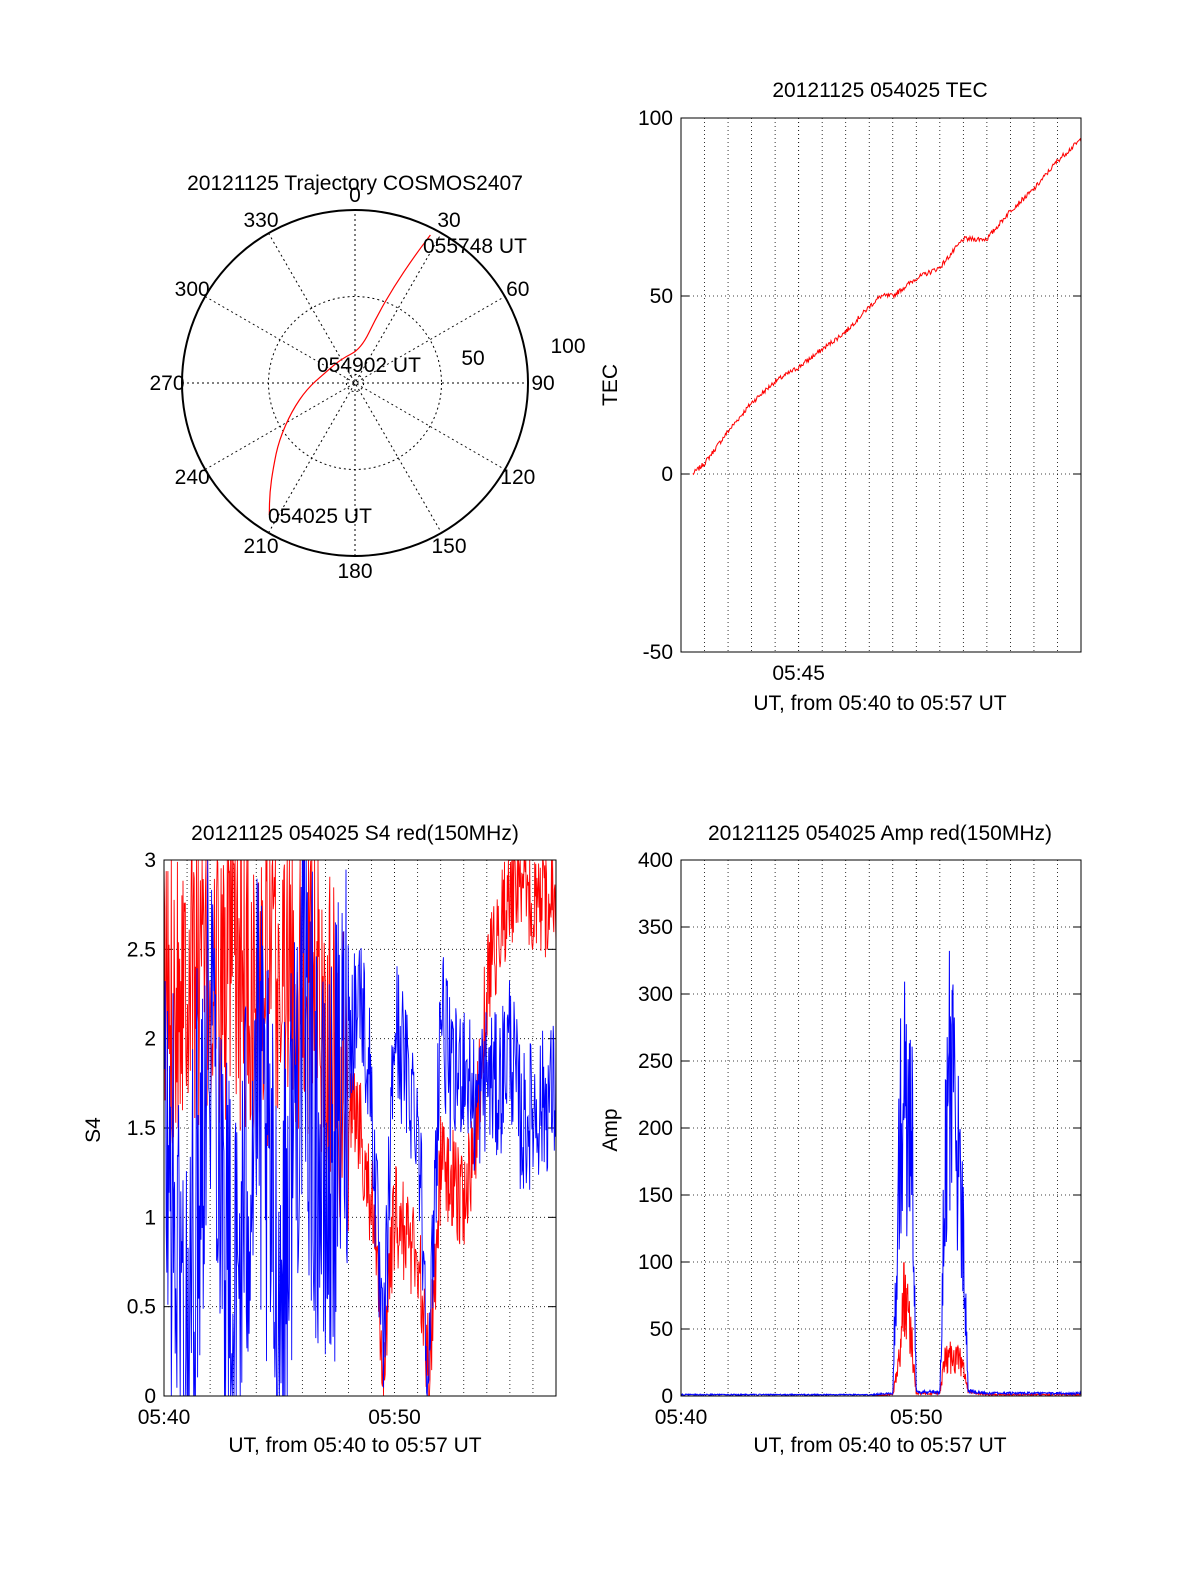 The image size is (1200, 1575). I want to click on tec-series, so click(887, 306).